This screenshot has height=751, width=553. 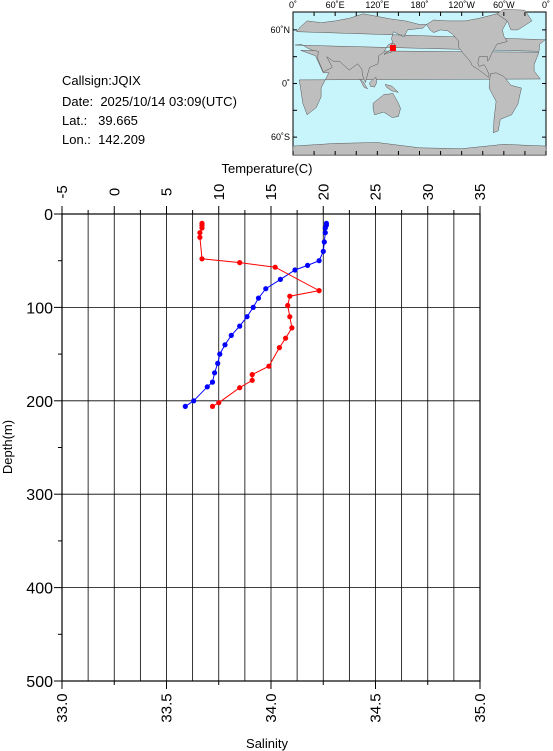 I want to click on map-lon-tick-label: 60˚W, so click(x=504, y=5).